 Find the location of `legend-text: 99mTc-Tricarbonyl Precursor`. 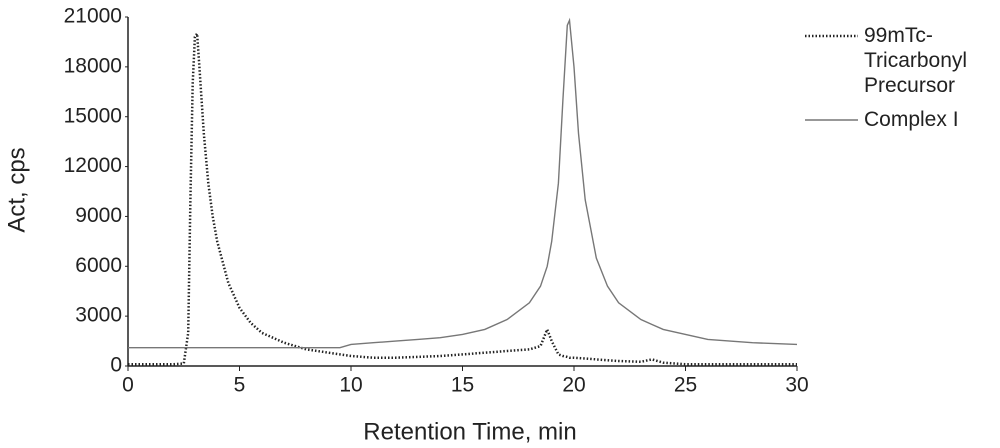

legend-text: 99mTc-Tricarbonyl Precursor is located at coordinates (916, 60).